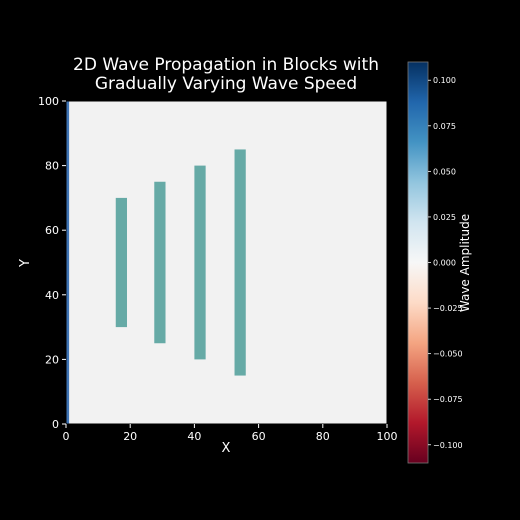  What do you see at coordinates (226, 65) in the screenshot?
I see `chart-title-line-1: 2D Wave Propagation in Blocks with` at bounding box center [226, 65].